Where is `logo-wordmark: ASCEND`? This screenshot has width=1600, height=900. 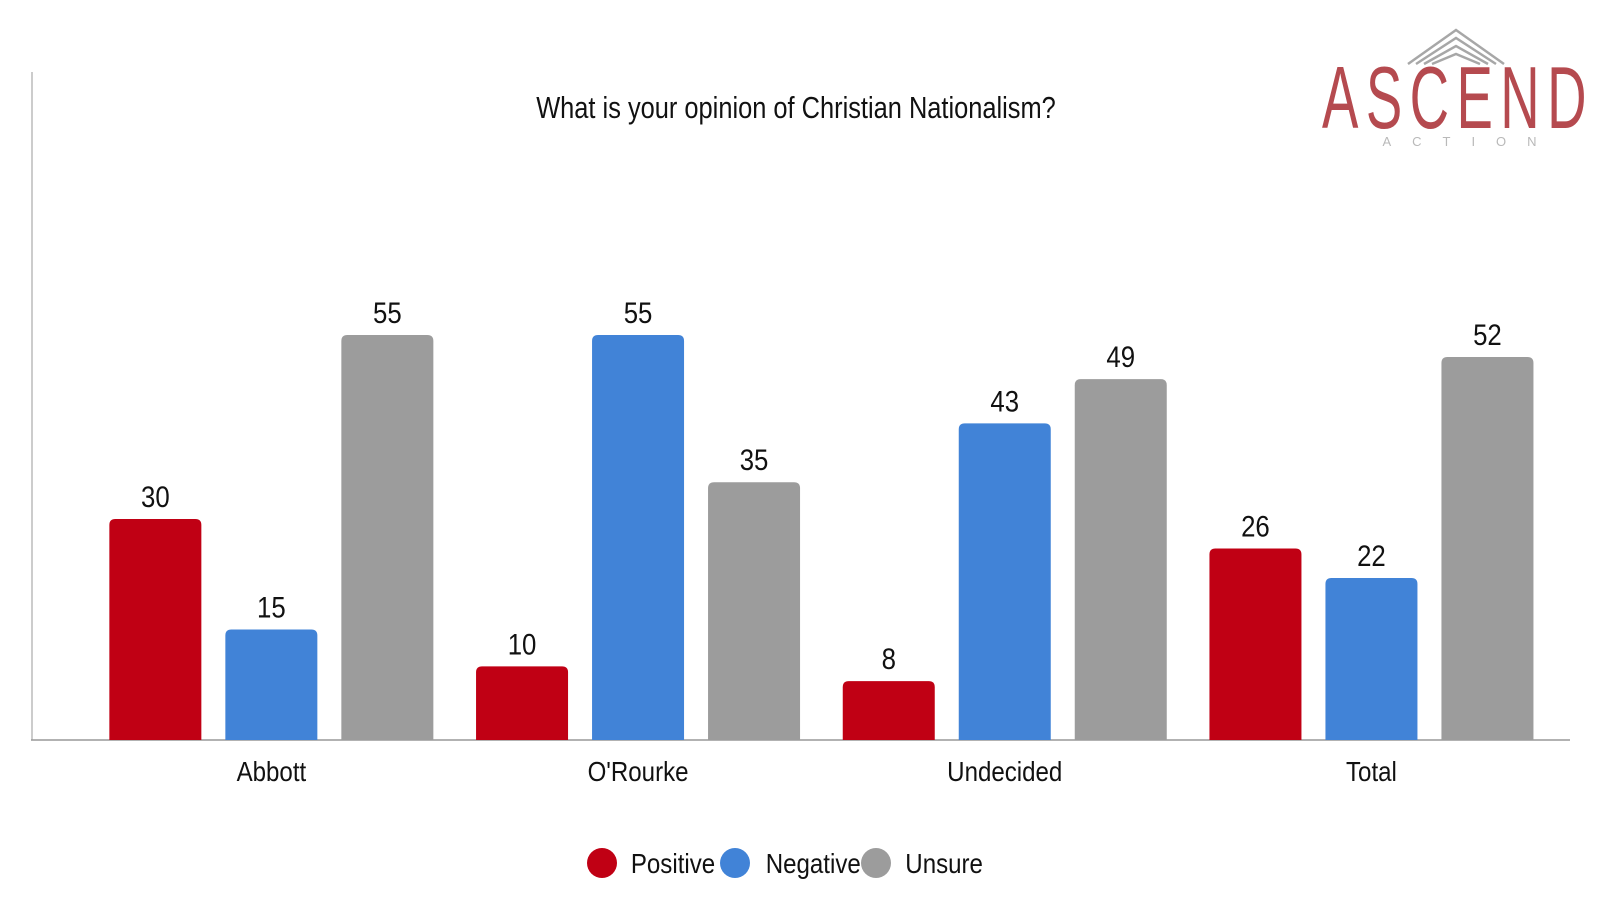 logo-wordmark: ASCEND is located at coordinates (1458, 98).